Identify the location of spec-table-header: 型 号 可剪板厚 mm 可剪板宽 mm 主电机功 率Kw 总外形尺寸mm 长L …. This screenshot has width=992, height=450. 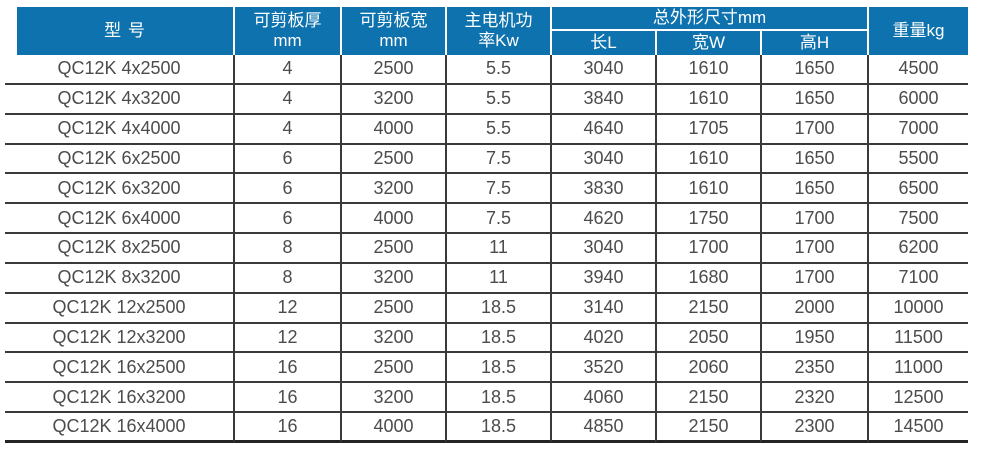
(486, 31).